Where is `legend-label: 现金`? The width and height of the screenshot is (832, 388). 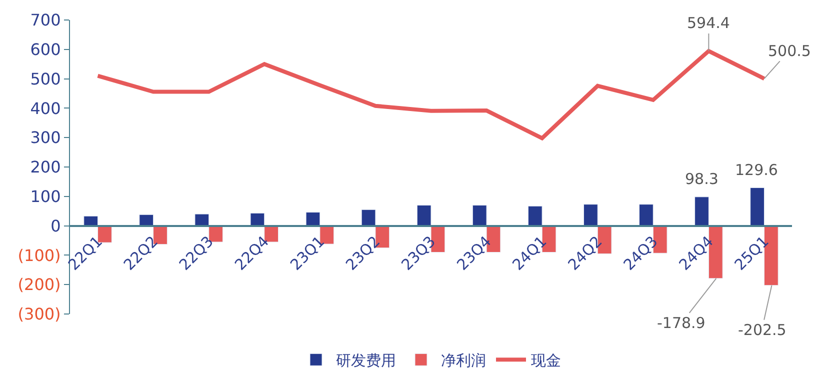
legend-label: 现金 is located at coordinates (546, 361).